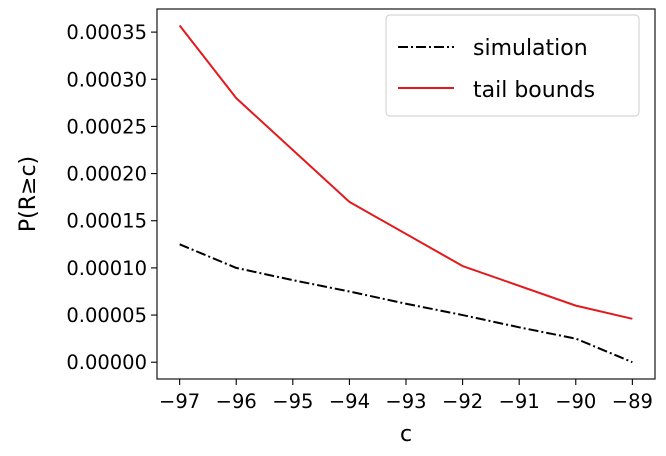 This screenshot has width=666, height=456. What do you see at coordinates (28, 194) in the screenshot?
I see `y-axis-label: P(R≥c)` at bounding box center [28, 194].